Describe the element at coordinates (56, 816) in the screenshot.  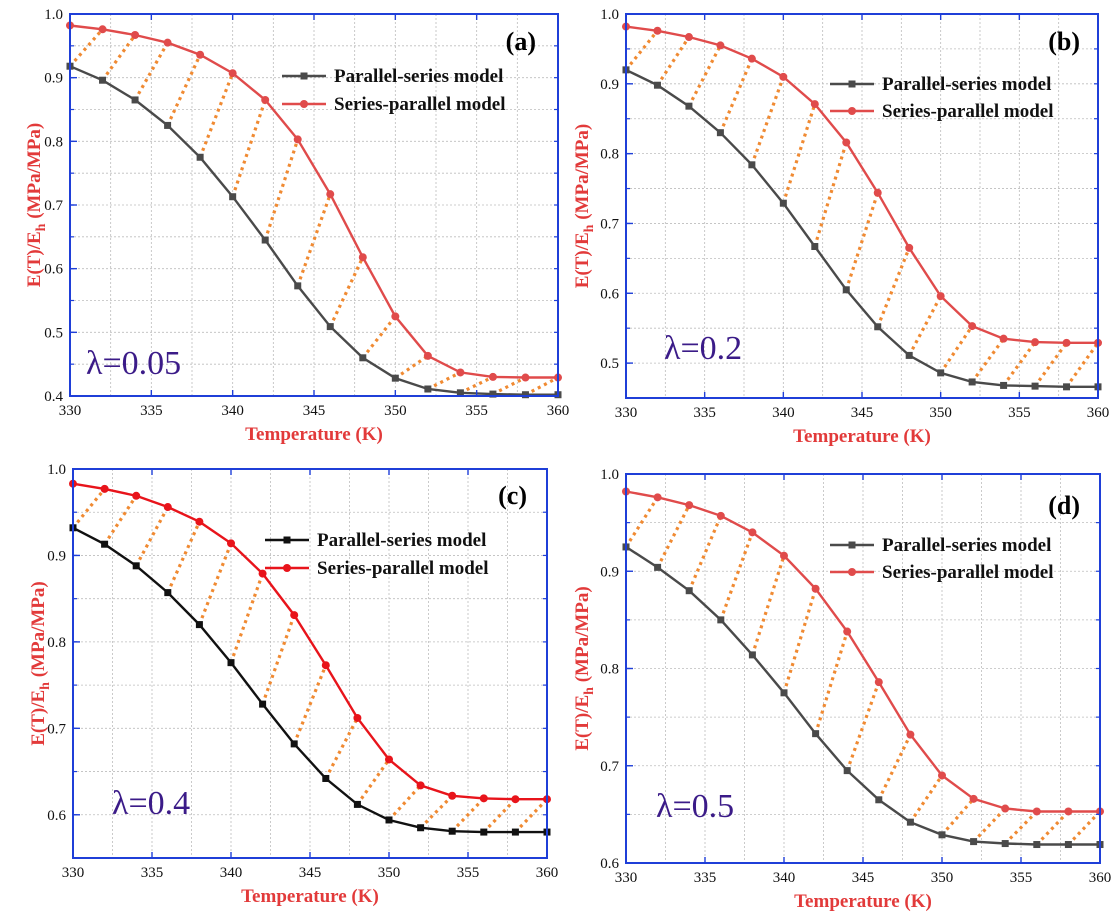
I see `y-tick-label: 0.6` at that location.